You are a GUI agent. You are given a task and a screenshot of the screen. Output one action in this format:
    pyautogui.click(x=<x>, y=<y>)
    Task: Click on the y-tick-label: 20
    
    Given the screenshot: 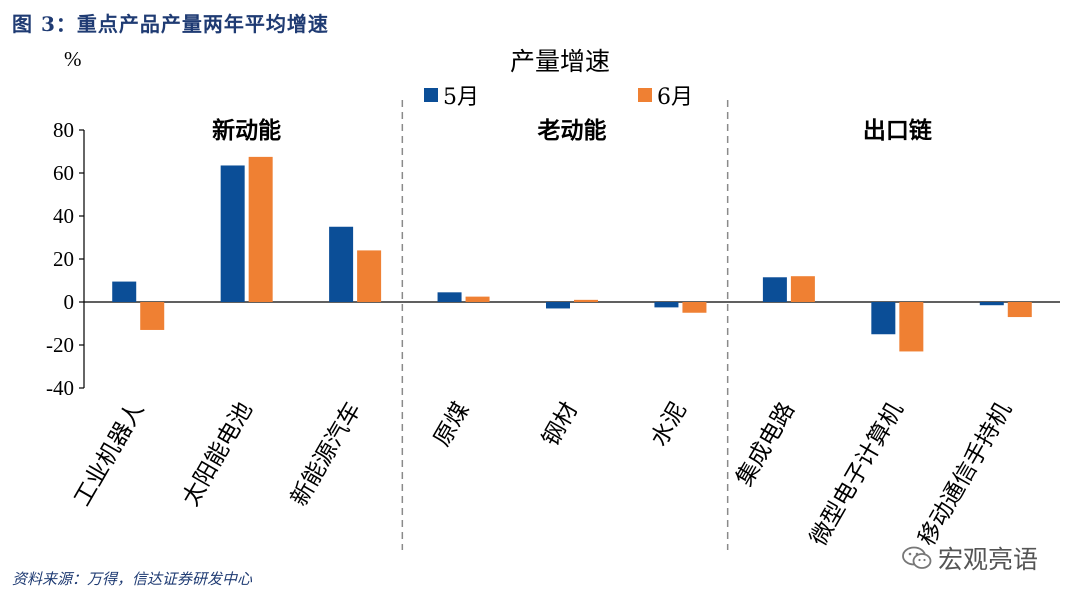 What is the action you would take?
    pyautogui.click(x=63, y=259)
    